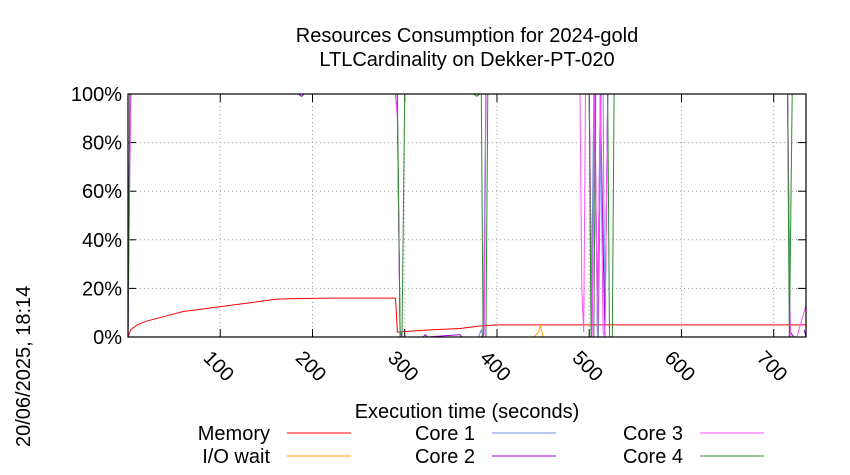 This screenshot has width=850, height=475. I want to click on x-axis-label: Execution time (seconds), so click(467, 412).